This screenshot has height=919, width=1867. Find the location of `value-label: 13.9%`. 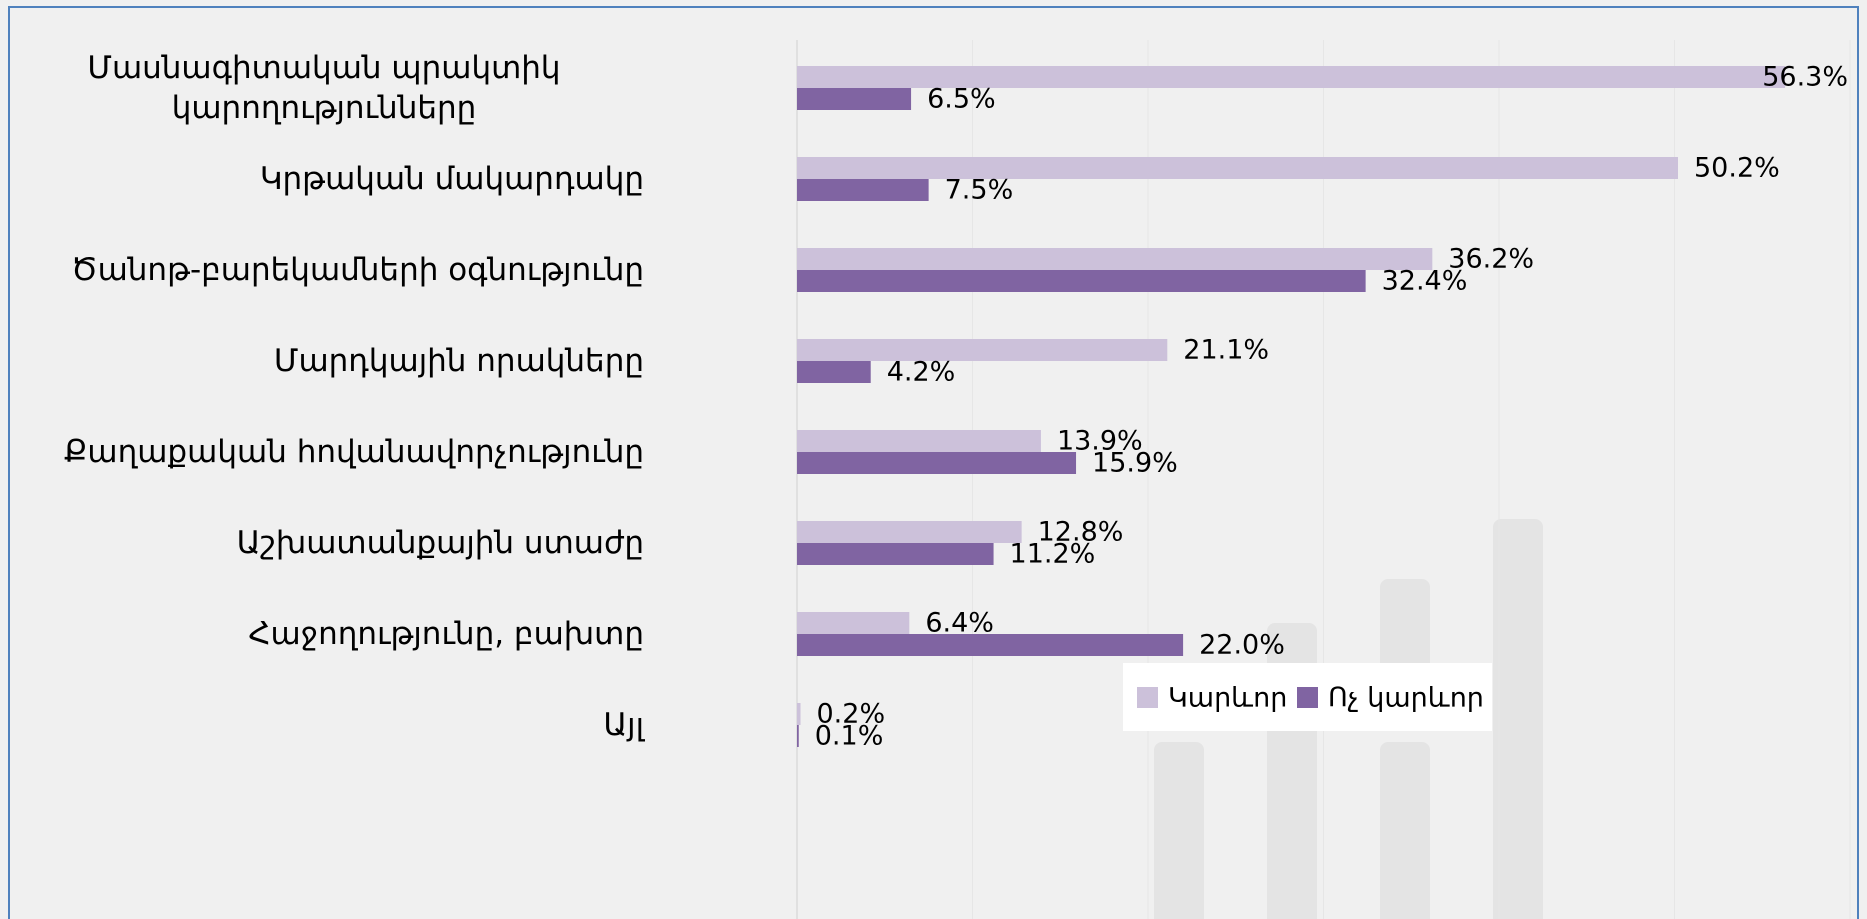

value-label: 13.9% is located at coordinates (1100, 441).